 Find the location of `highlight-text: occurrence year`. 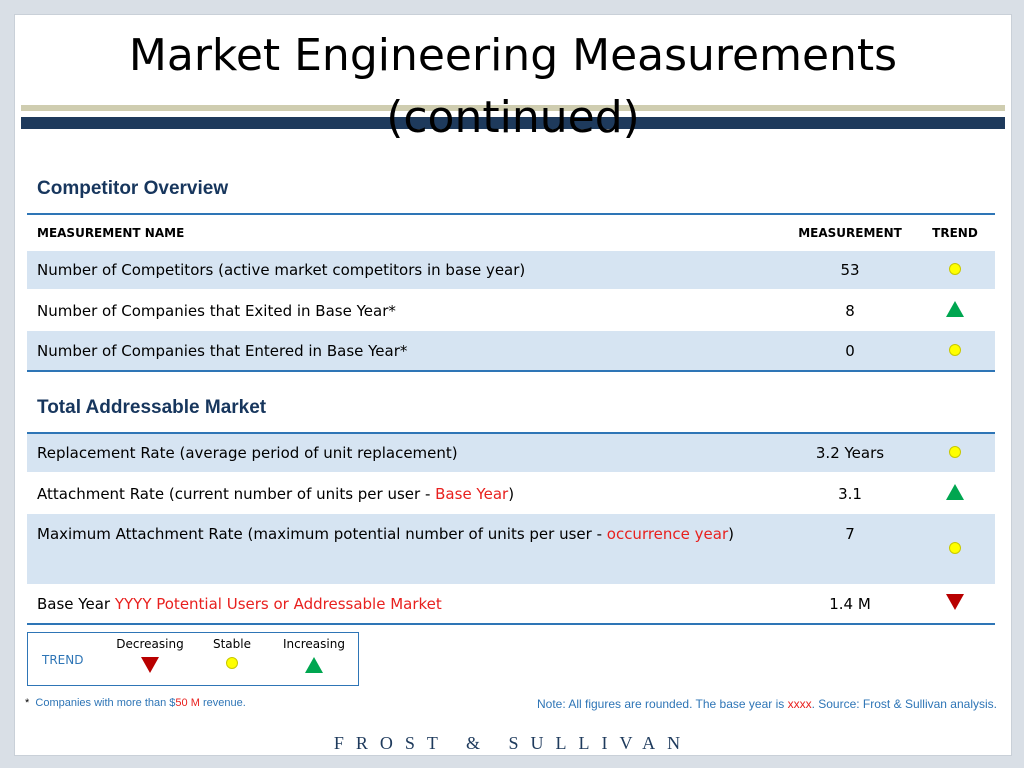

highlight-text: occurrence year is located at coordinates (667, 534).